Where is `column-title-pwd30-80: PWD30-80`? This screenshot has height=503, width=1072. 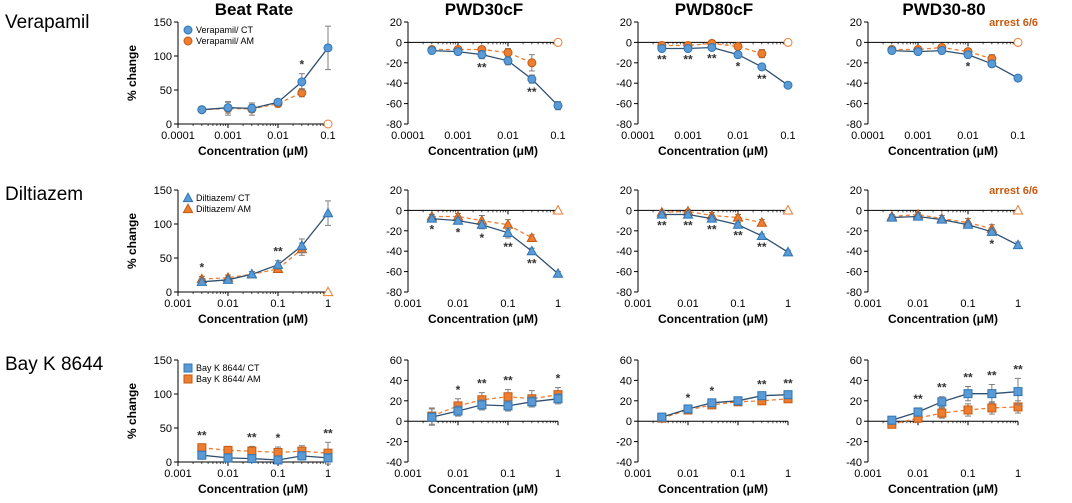 column-title-pwd30-80: PWD30-80 is located at coordinates (943, 9).